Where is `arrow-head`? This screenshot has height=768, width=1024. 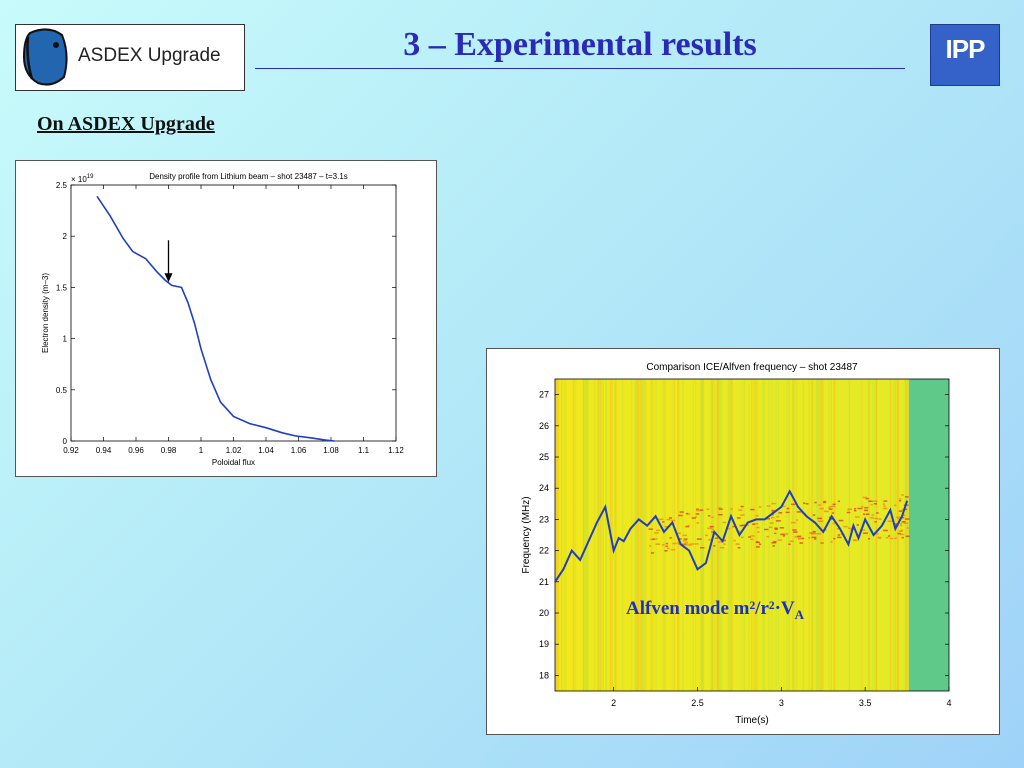
arrow-head is located at coordinates (168, 278).